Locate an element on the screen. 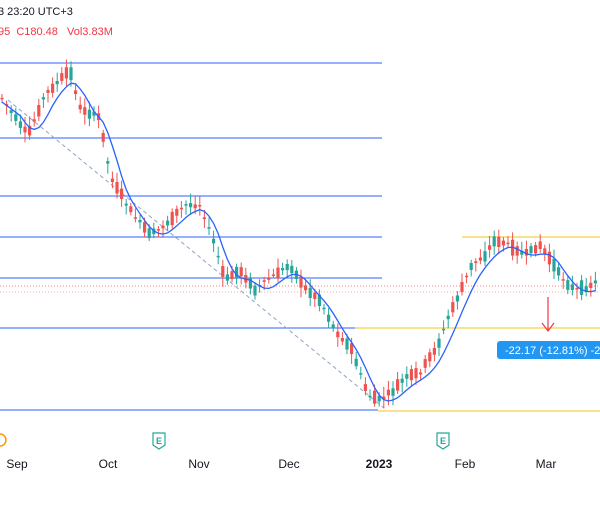 The width and height of the screenshot is (600, 508). time-axis: Sep Oct Nov Dec 2023 Feb Mar is located at coordinates (281, 464).